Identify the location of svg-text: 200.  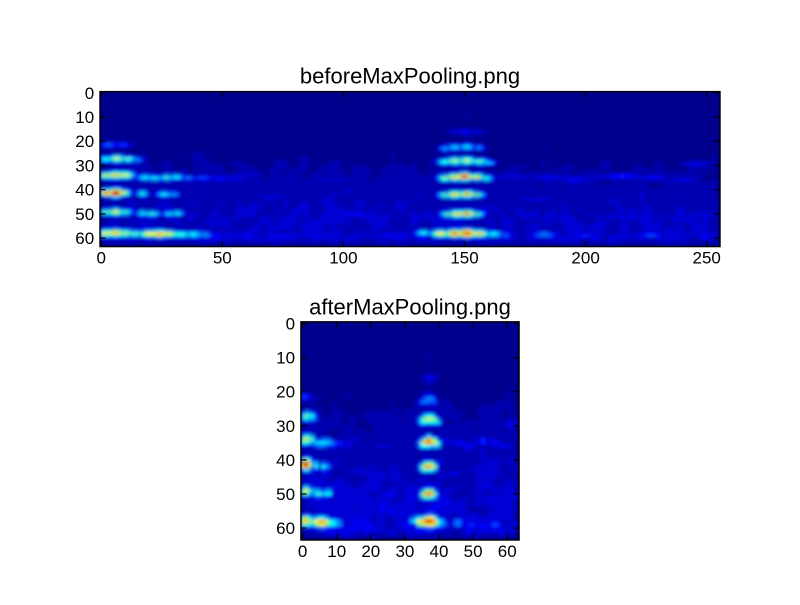
(585, 258).